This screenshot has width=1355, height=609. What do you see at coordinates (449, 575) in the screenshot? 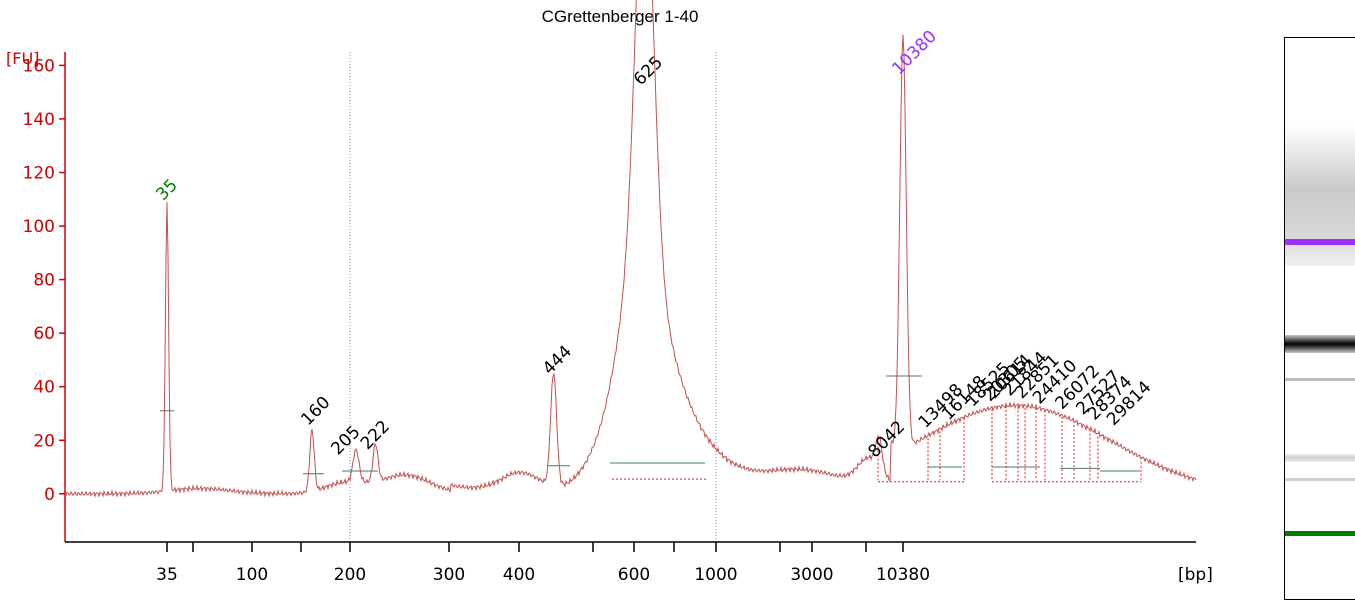
I see `x-tick-label: 300` at bounding box center [449, 575].